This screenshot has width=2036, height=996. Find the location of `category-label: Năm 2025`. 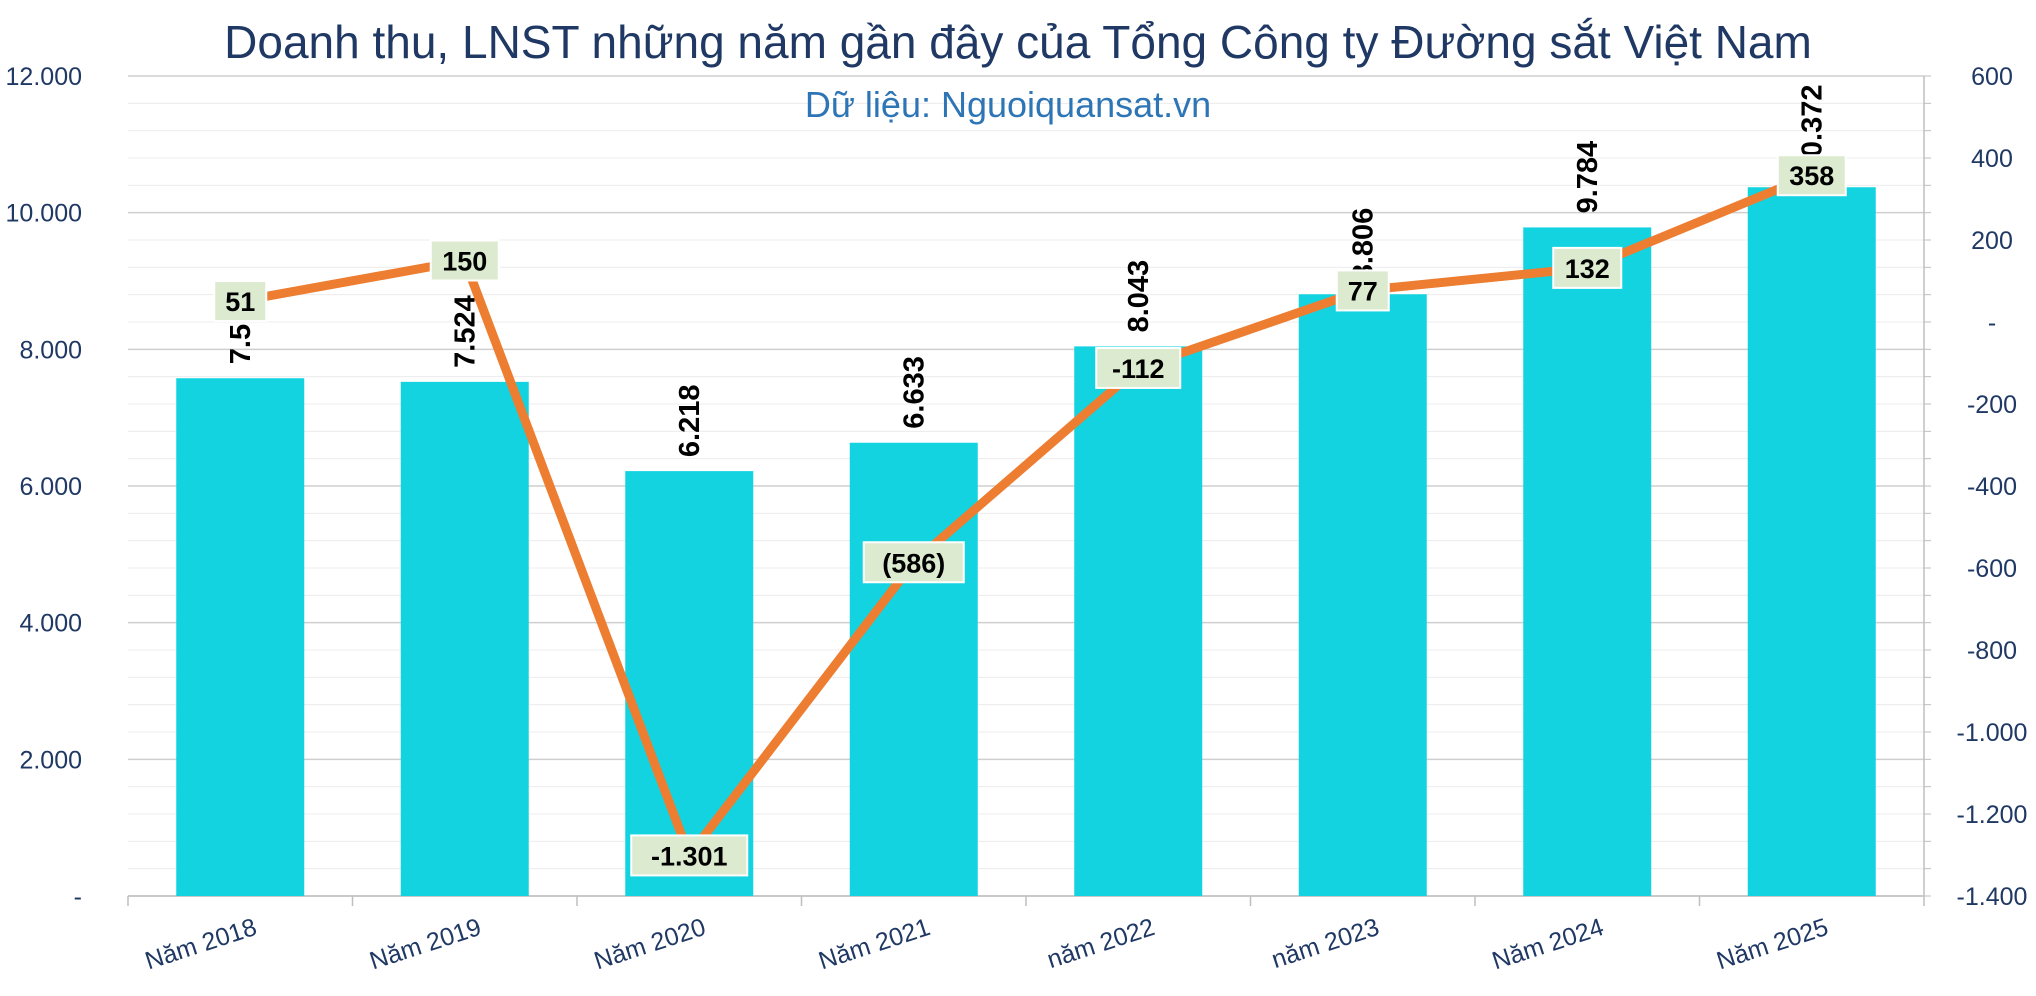

category-label: Năm 2025 is located at coordinates (1772, 944).